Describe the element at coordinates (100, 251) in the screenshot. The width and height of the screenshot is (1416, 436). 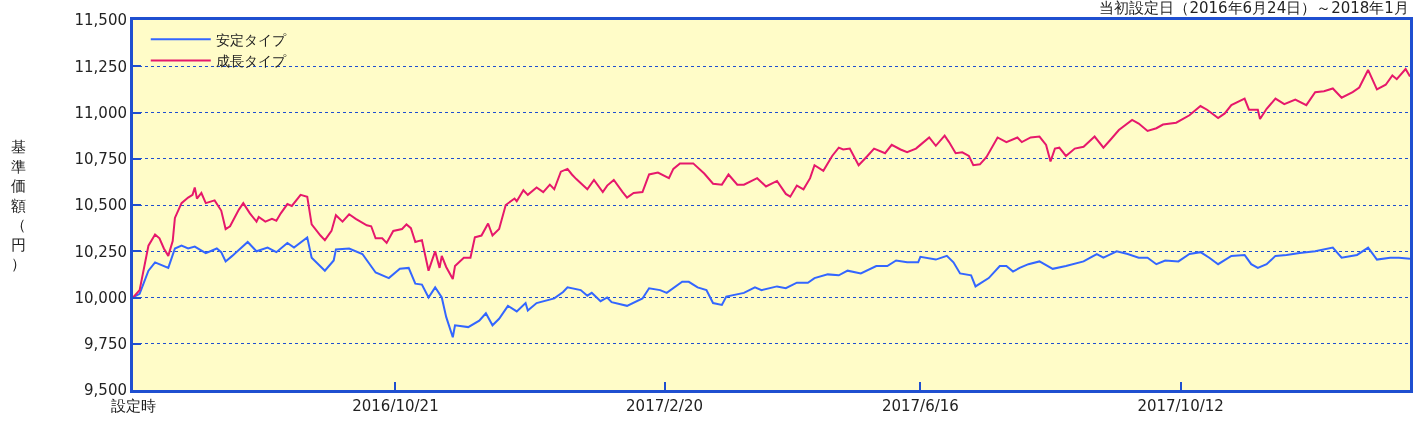
I see `y-tick-label: 10,250` at that location.